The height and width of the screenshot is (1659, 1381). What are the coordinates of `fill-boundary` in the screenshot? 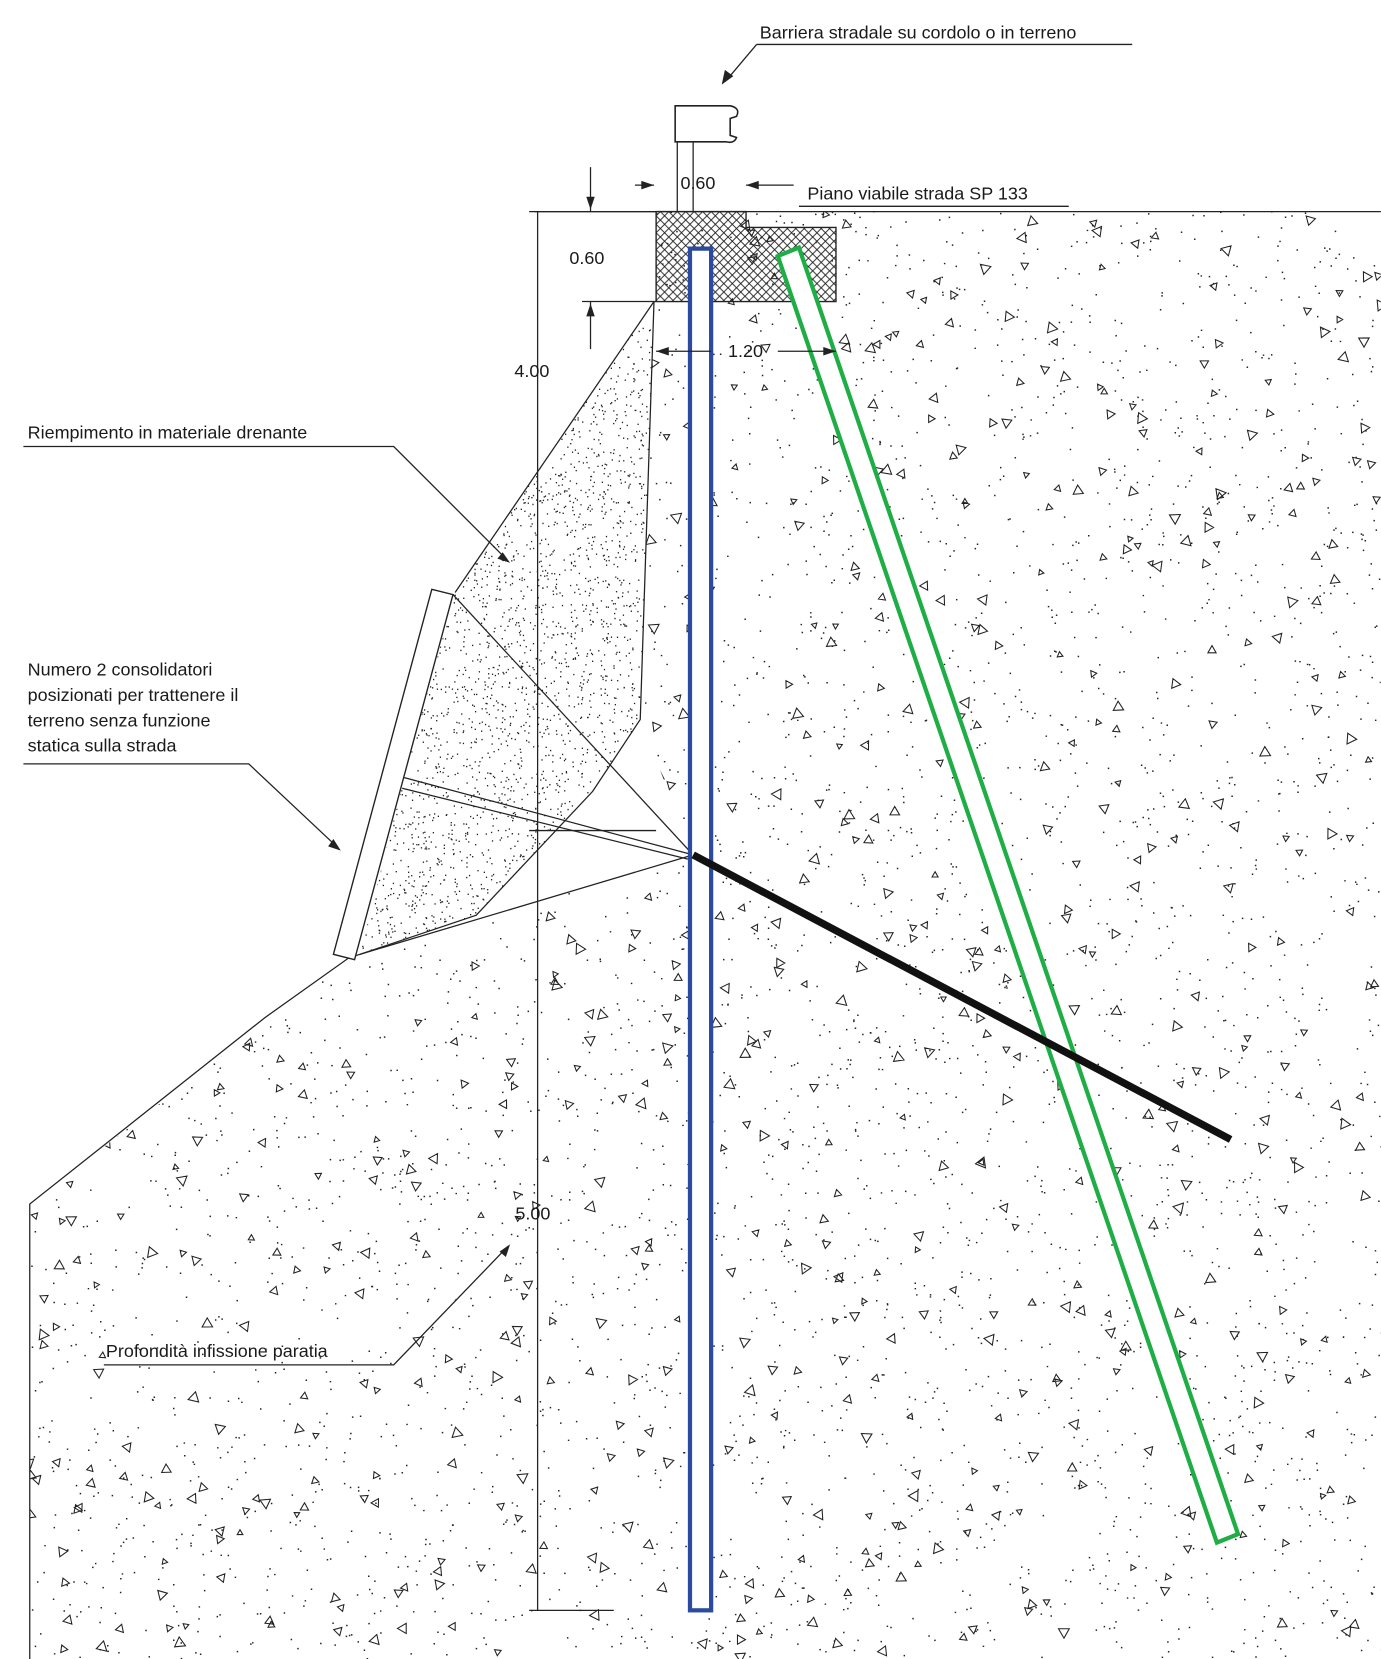 It's located at (507, 628).